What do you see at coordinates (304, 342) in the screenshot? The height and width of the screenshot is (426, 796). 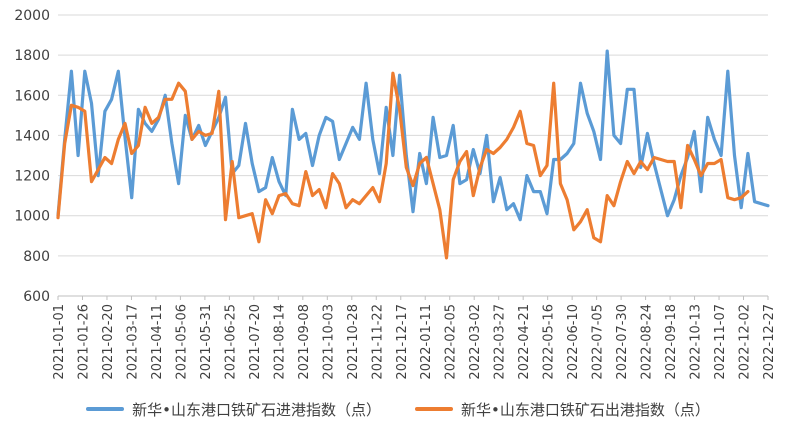 I see `x-tick-label: 2021-09-08` at bounding box center [304, 342].